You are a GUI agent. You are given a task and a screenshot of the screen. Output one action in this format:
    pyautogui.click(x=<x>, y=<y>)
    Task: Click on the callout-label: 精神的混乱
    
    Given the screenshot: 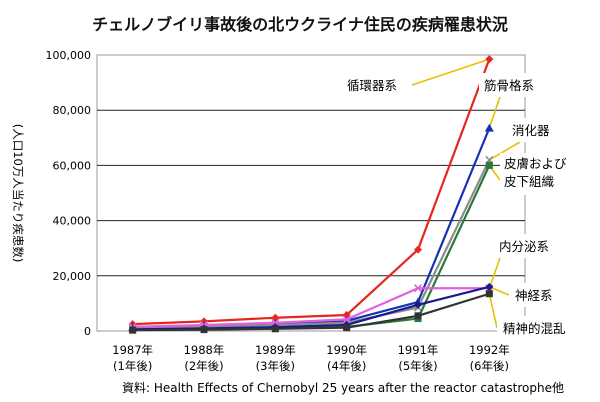 What is the action you would take?
    pyautogui.click(x=534, y=328)
    